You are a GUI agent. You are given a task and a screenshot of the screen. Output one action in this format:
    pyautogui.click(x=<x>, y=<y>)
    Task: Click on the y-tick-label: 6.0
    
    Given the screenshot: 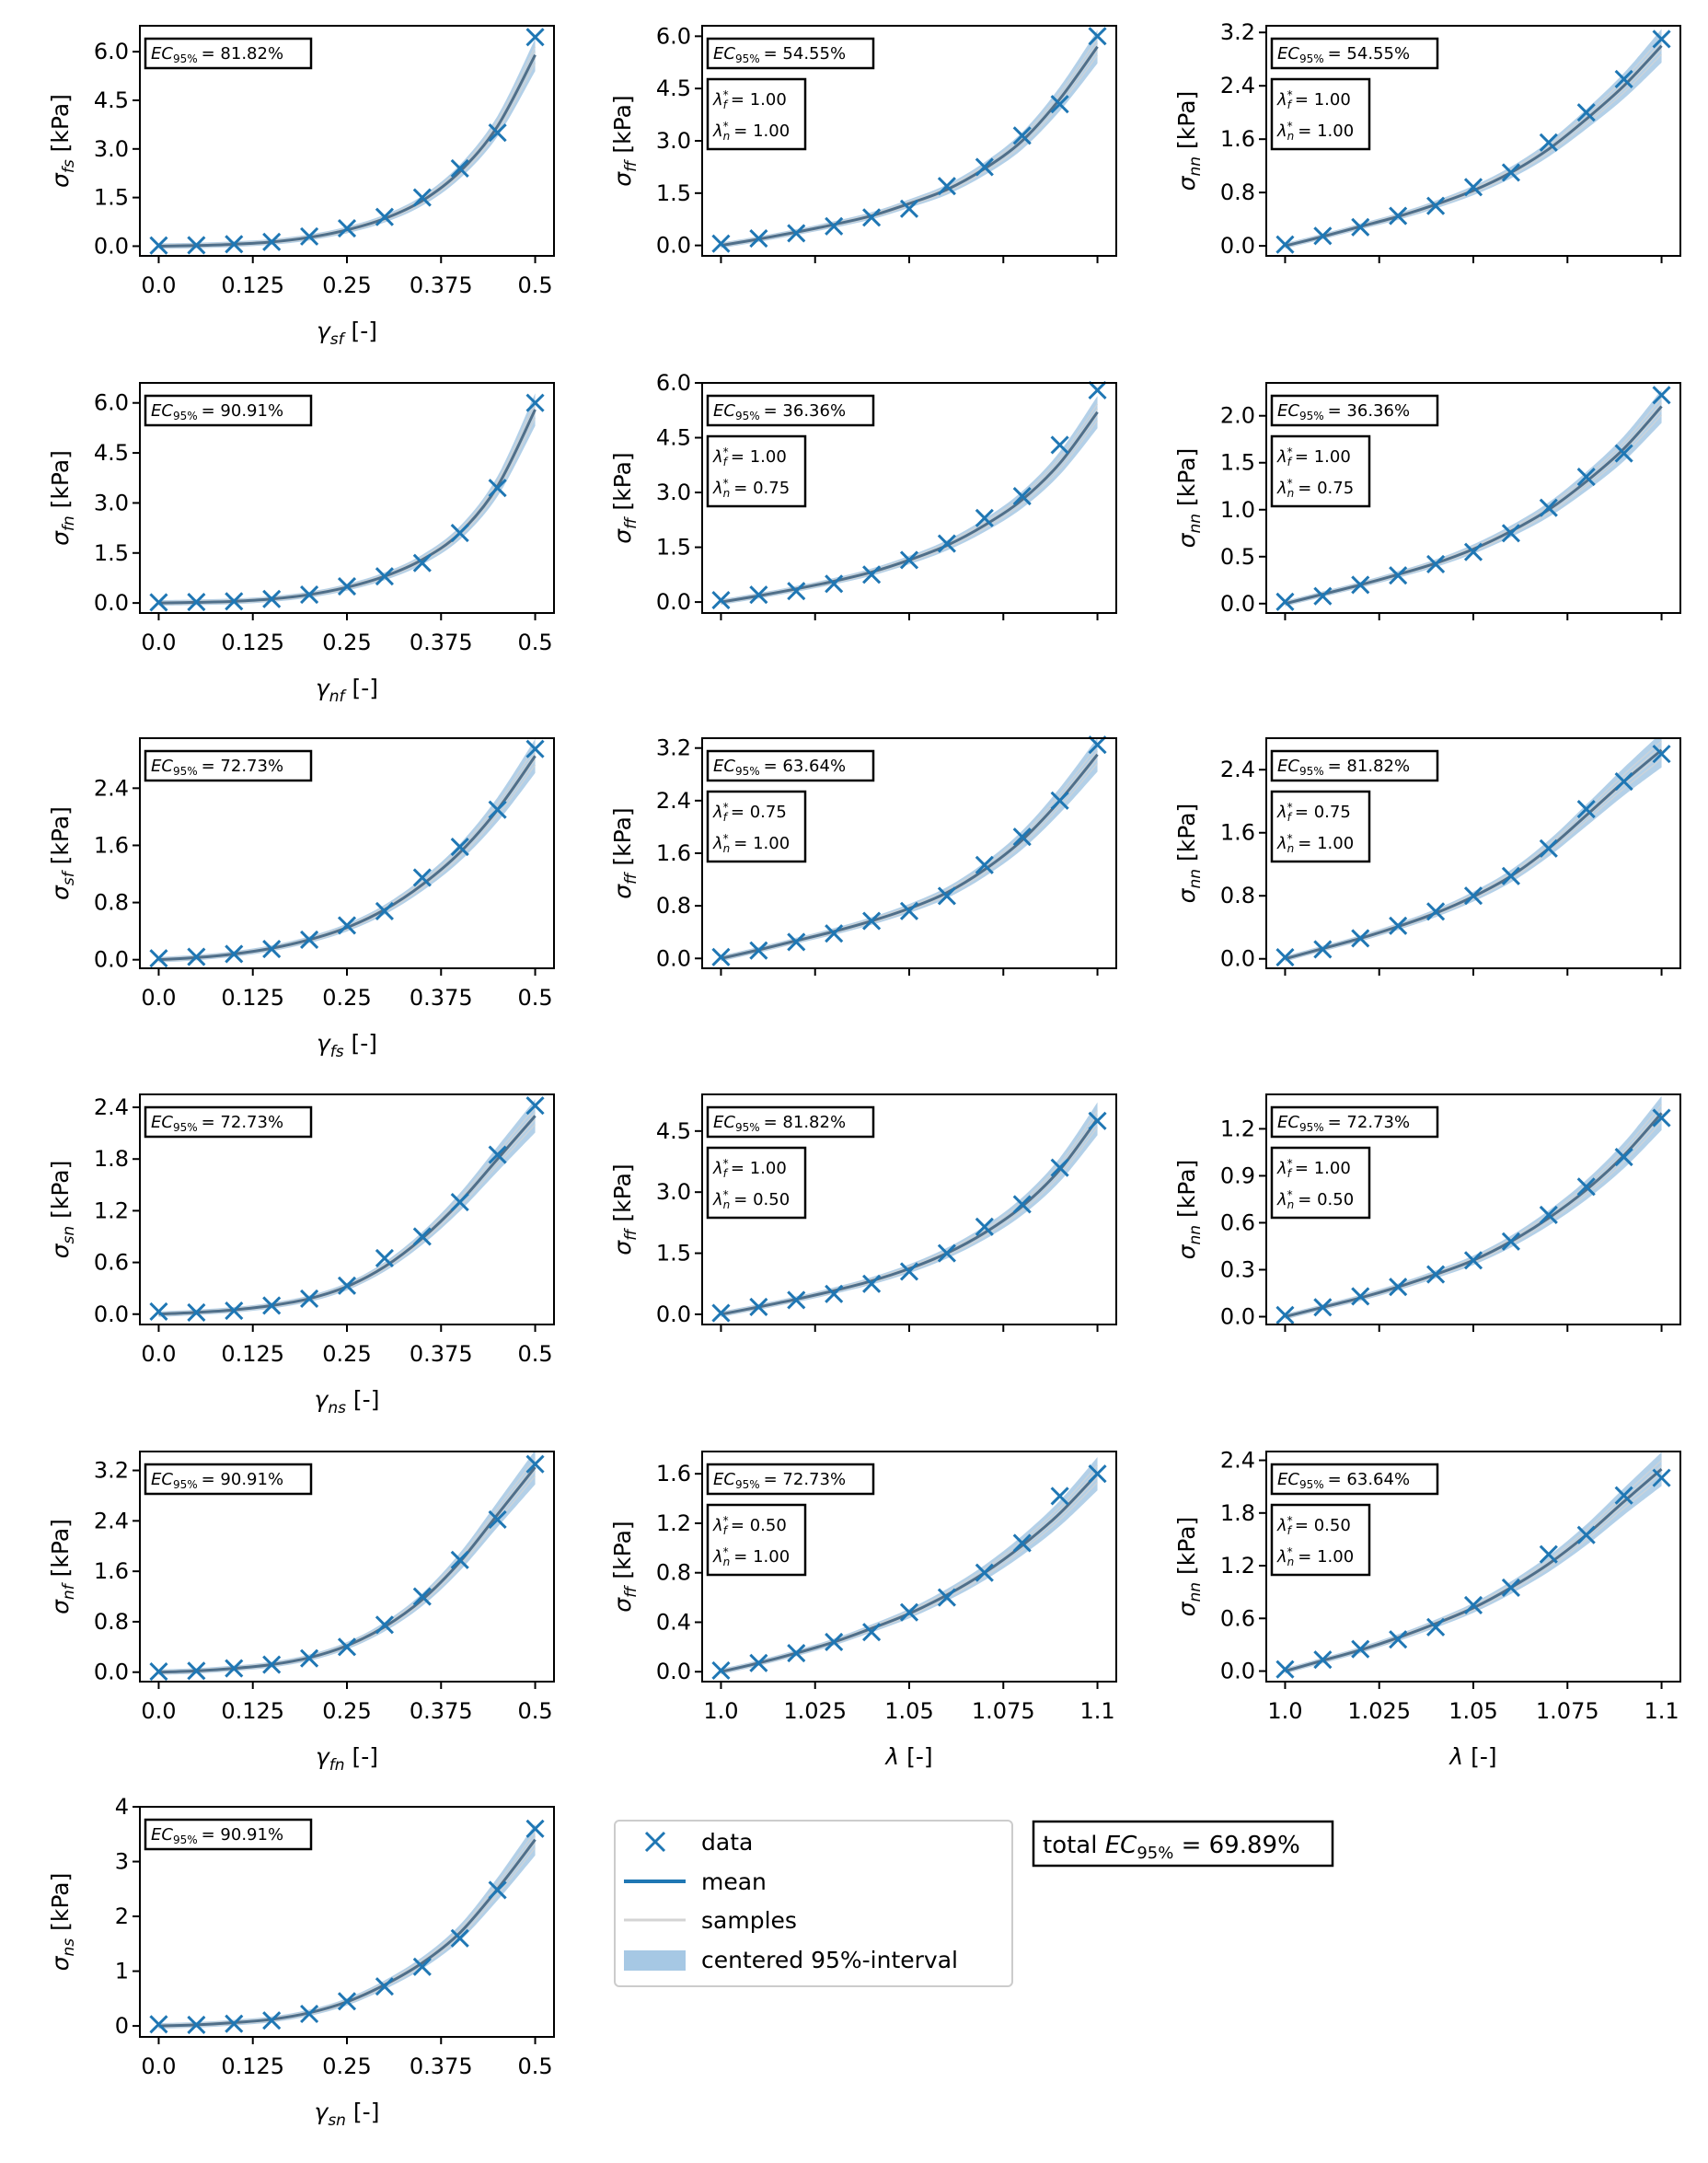 What is the action you would take?
    pyautogui.click(x=111, y=403)
    